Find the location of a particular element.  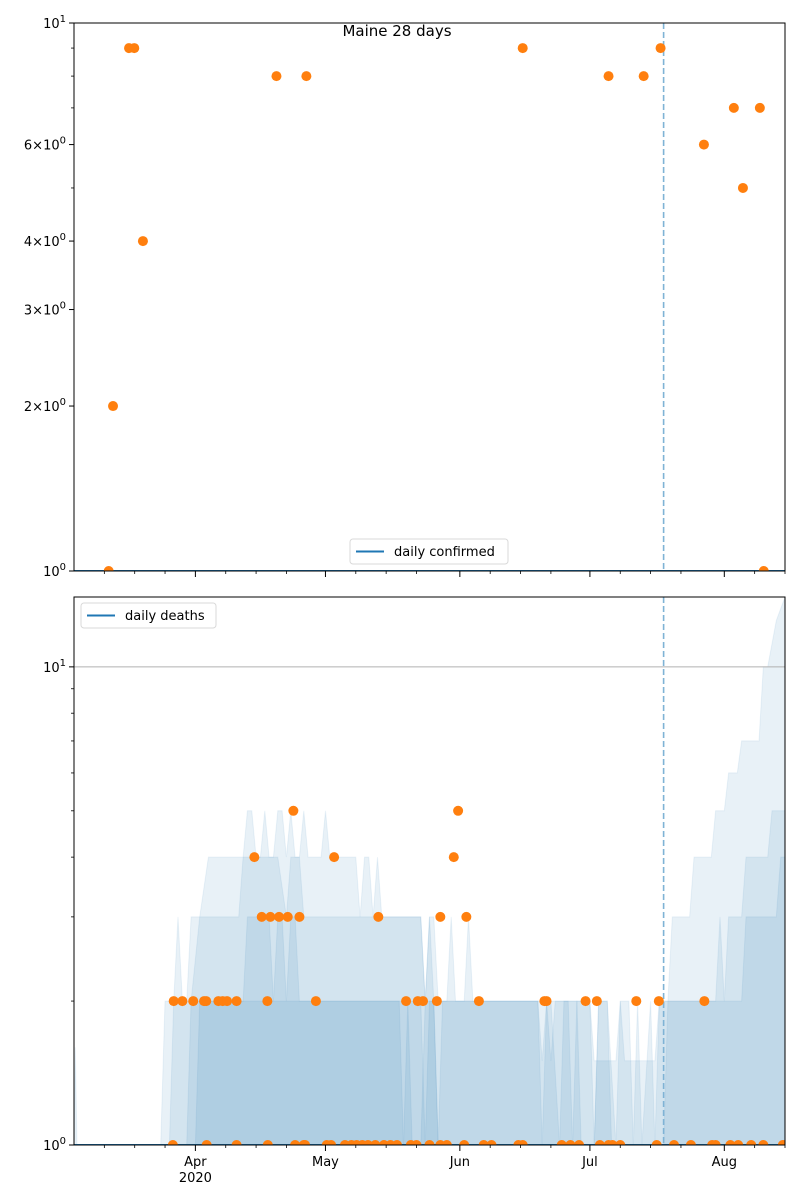

xtick-label: May is located at coordinates (325, 1162).